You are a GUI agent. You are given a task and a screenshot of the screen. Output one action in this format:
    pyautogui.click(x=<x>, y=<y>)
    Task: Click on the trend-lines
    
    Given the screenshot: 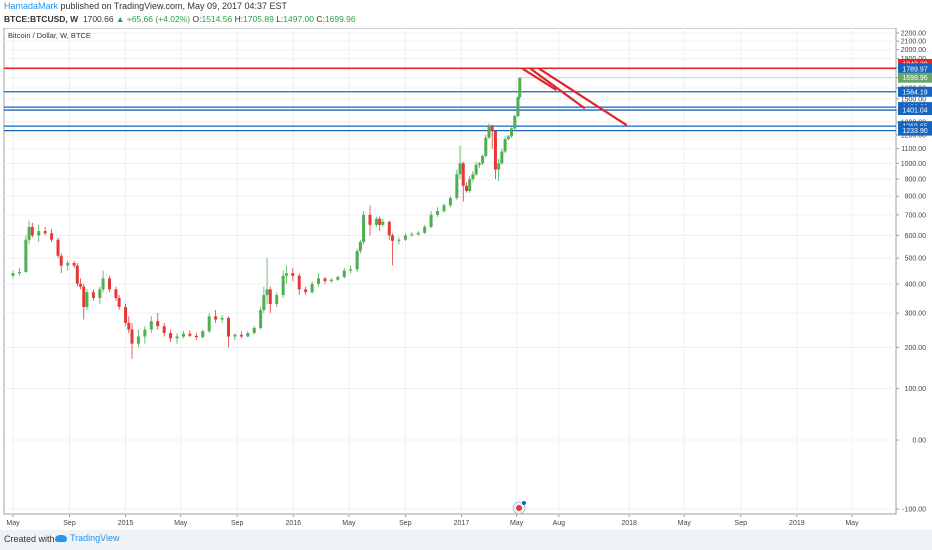 What is the action you would take?
    pyautogui.click(x=574, y=96)
    